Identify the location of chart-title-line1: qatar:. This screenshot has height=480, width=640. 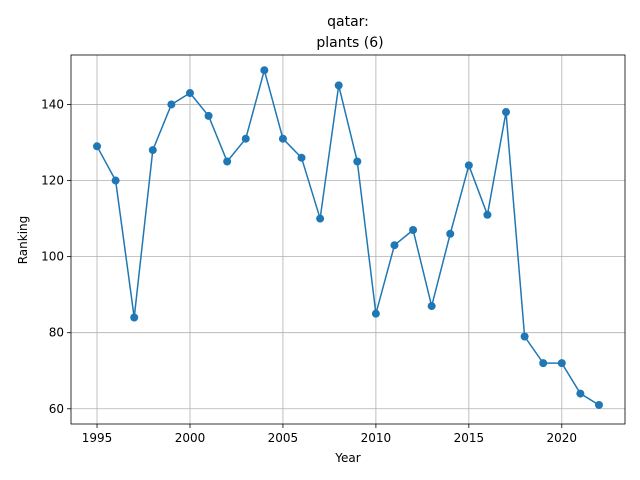
(348, 22).